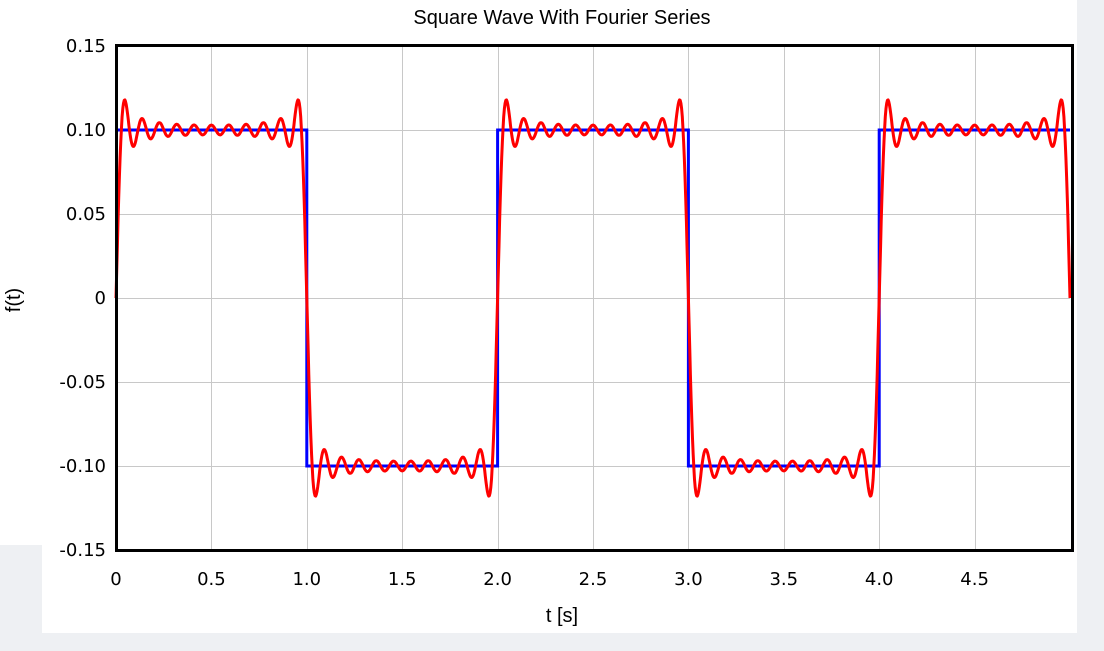 This screenshot has height=651, width=1104. I want to click on x-tick-label: 3.0, so click(688, 579).